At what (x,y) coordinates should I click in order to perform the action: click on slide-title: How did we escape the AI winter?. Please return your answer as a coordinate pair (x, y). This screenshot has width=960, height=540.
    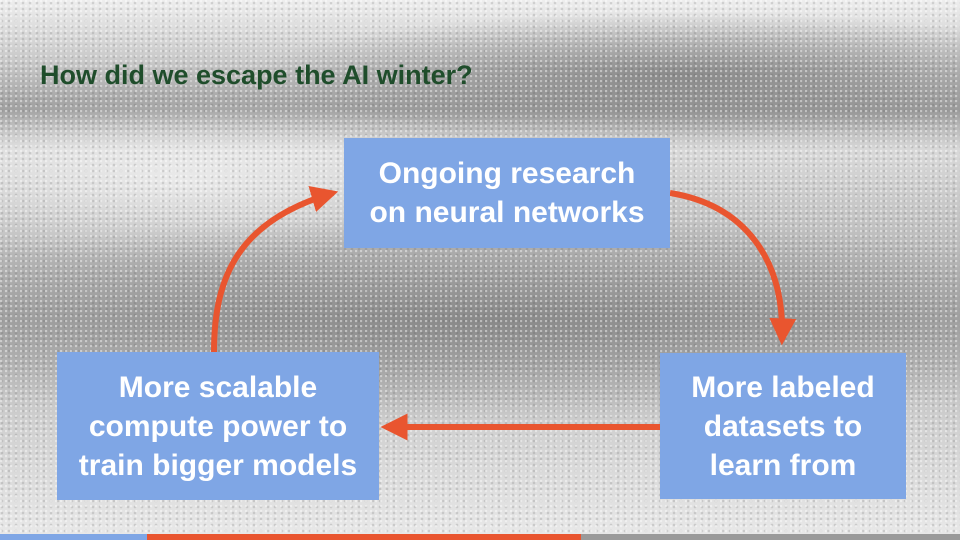
    Looking at the image, I should click on (256, 75).